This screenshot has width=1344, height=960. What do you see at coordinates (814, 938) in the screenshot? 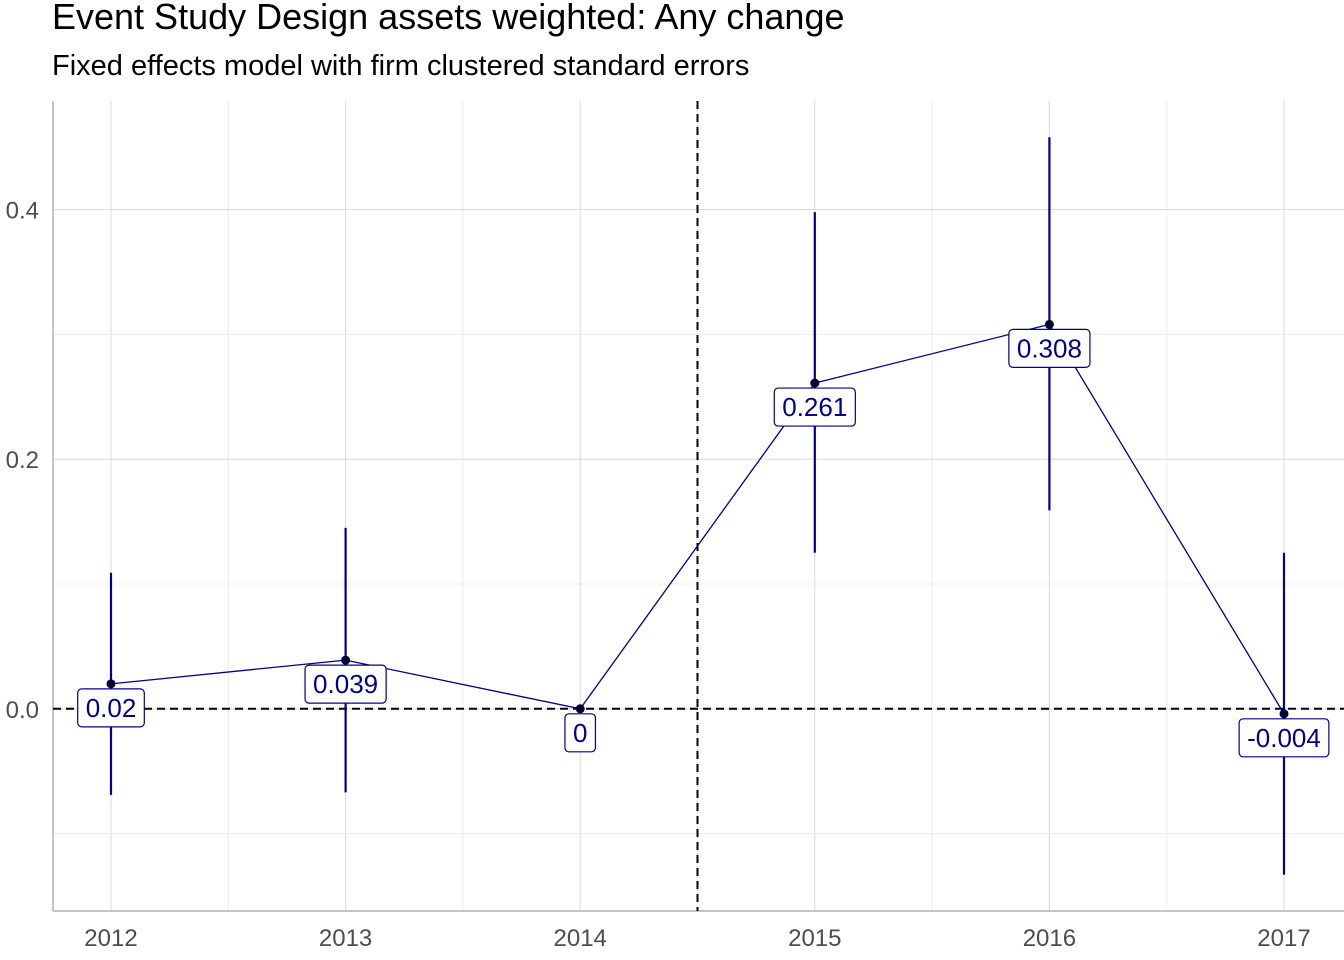
I see `x-tick-label: 2015` at bounding box center [814, 938].